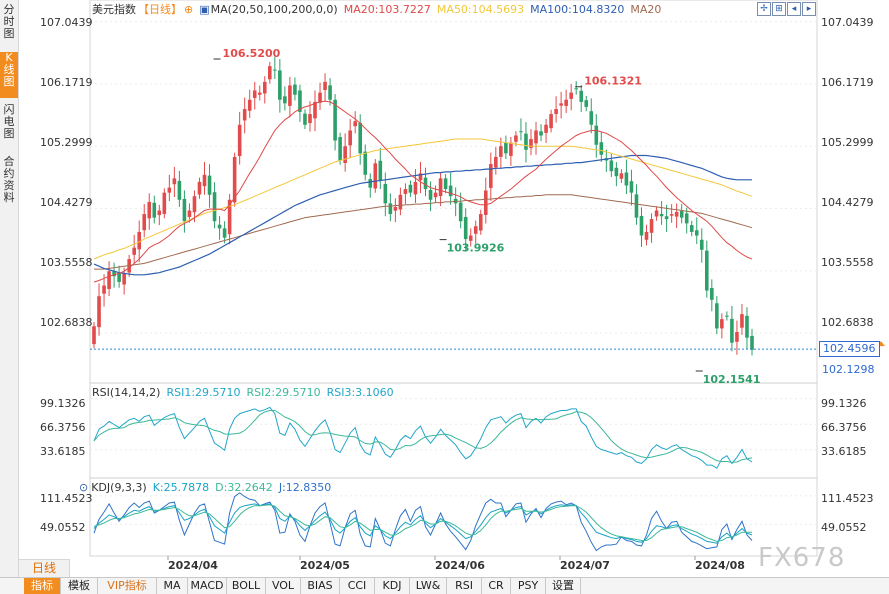 This screenshot has width=889, height=594. Describe the element at coordinates (357, 586) in the screenshot. I see `tab-cci: CCI` at that location.